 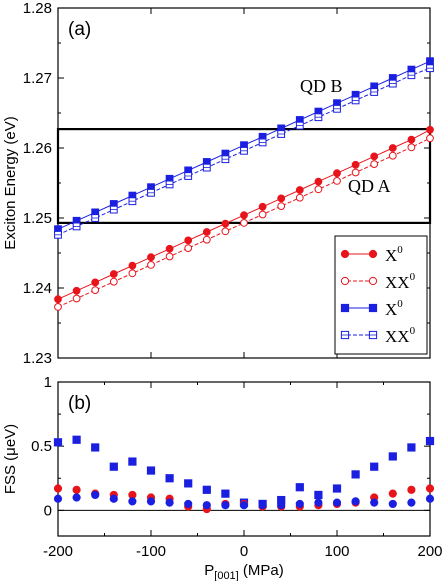 I want to click on legend-label-1: XX0, so click(x=400, y=281).